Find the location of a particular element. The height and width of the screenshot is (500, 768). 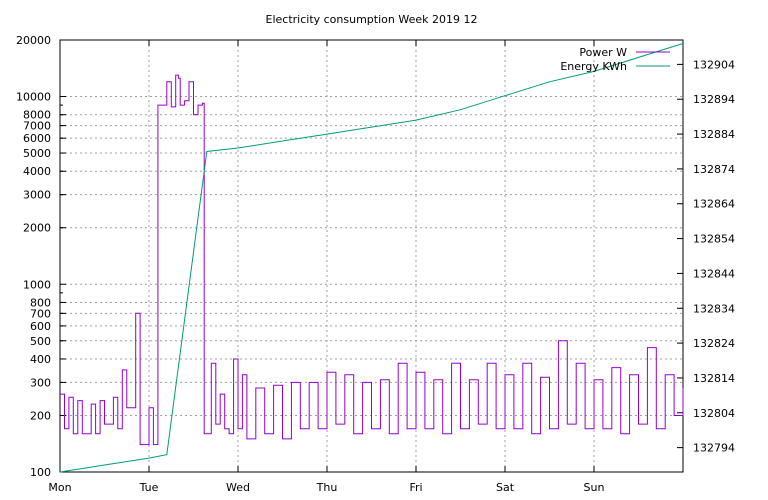

legend-label: Energy KWh is located at coordinates (593, 66).